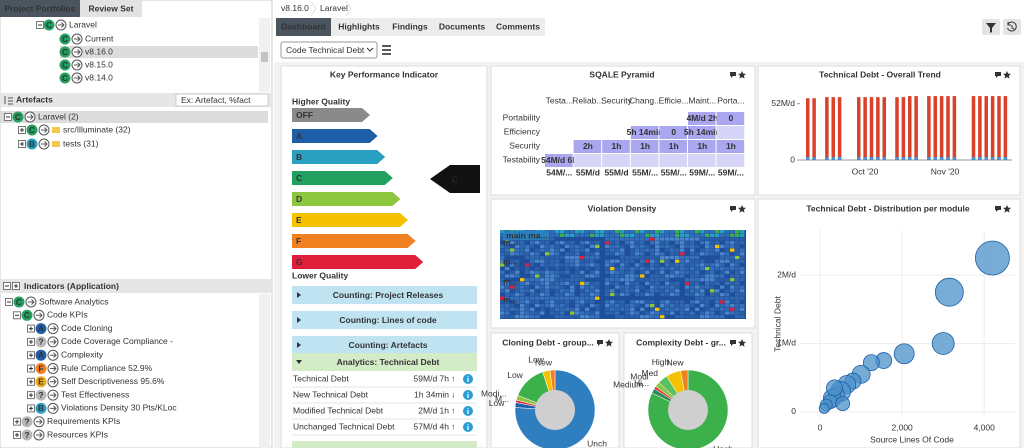 Image resolution: width=1024 pixels, height=448 pixels. What do you see at coordinates (386, 50) in the screenshot?
I see `menu-icon` at bounding box center [386, 50].